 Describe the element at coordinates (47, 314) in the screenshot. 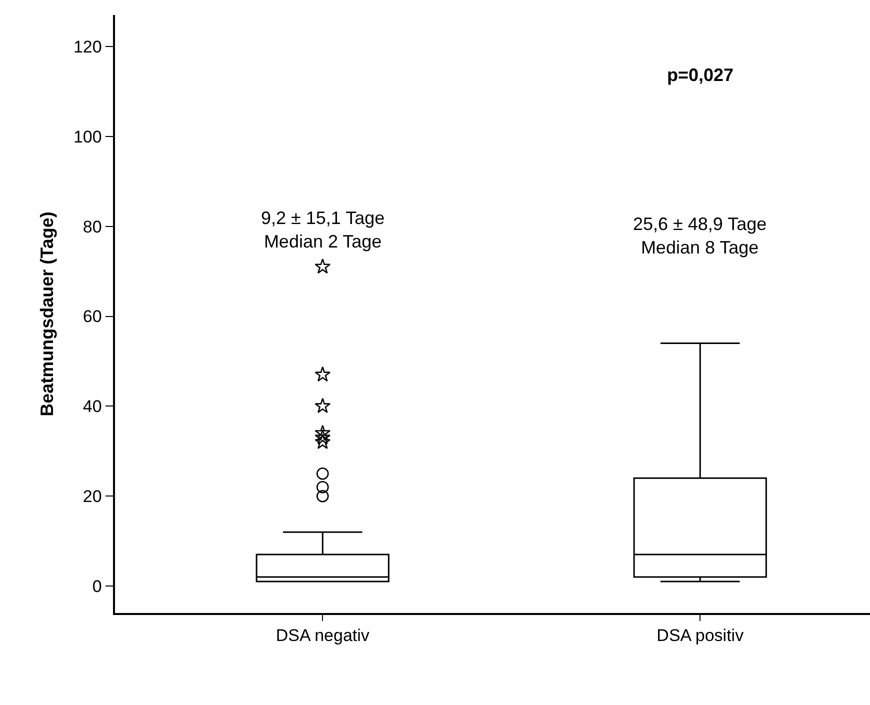

I see `y-axis-title: Beatmungsdauer (Tage)` at that location.